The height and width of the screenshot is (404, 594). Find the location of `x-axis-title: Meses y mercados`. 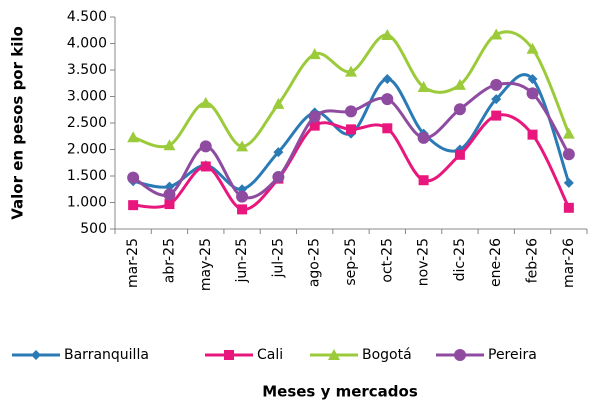

x-axis-title: Meses y mercados is located at coordinates (340, 392).